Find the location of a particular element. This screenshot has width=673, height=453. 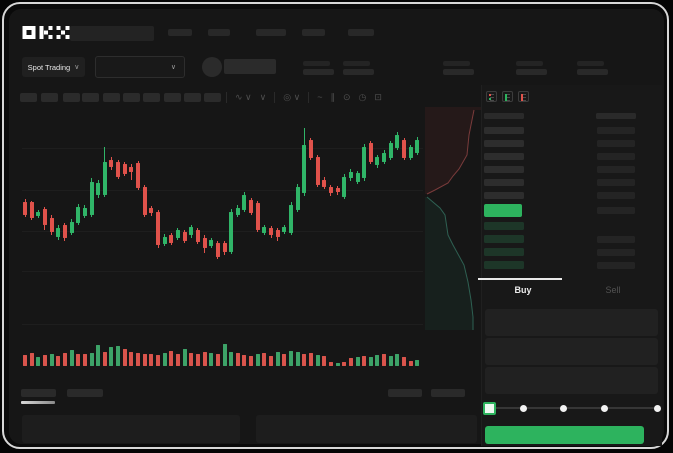

orderbook-view-icon-combined-book is located at coordinates (491, 96).